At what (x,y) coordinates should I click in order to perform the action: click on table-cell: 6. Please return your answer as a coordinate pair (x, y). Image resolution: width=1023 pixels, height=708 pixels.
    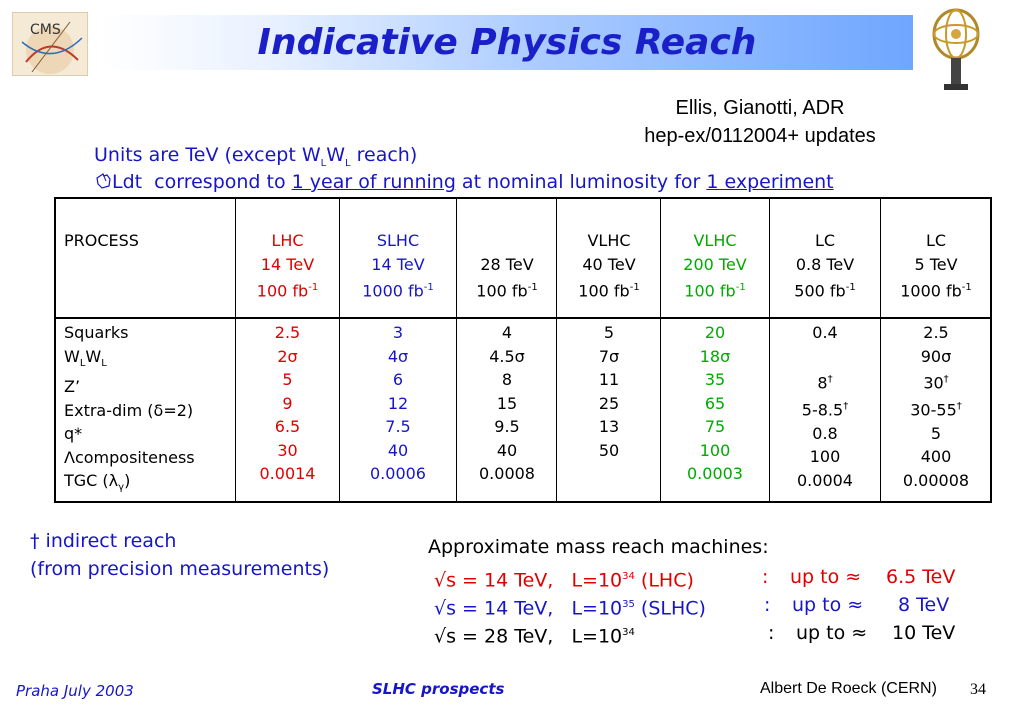
    Looking at the image, I should click on (398, 379).